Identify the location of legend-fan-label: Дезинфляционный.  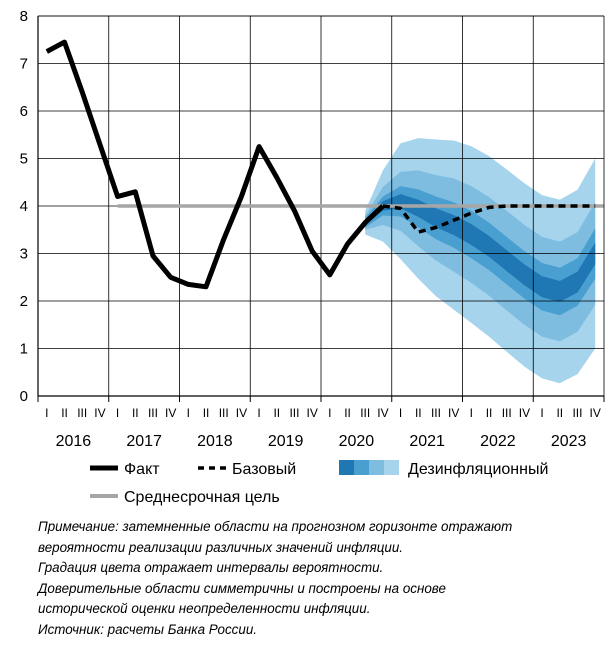
(478, 469).